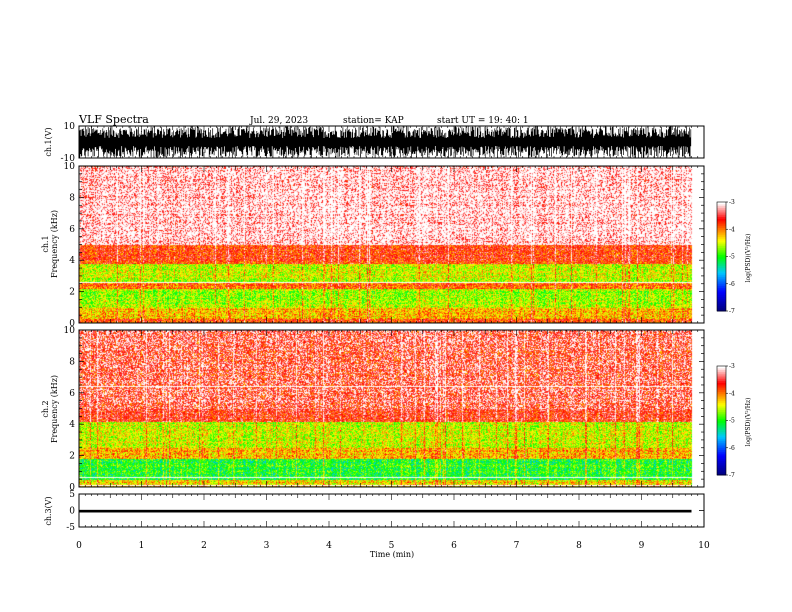 The height and width of the screenshot is (612, 792). What do you see at coordinates (732, 475) in the screenshot?
I see `colorbar-tick-label: -7` at bounding box center [732, 475].